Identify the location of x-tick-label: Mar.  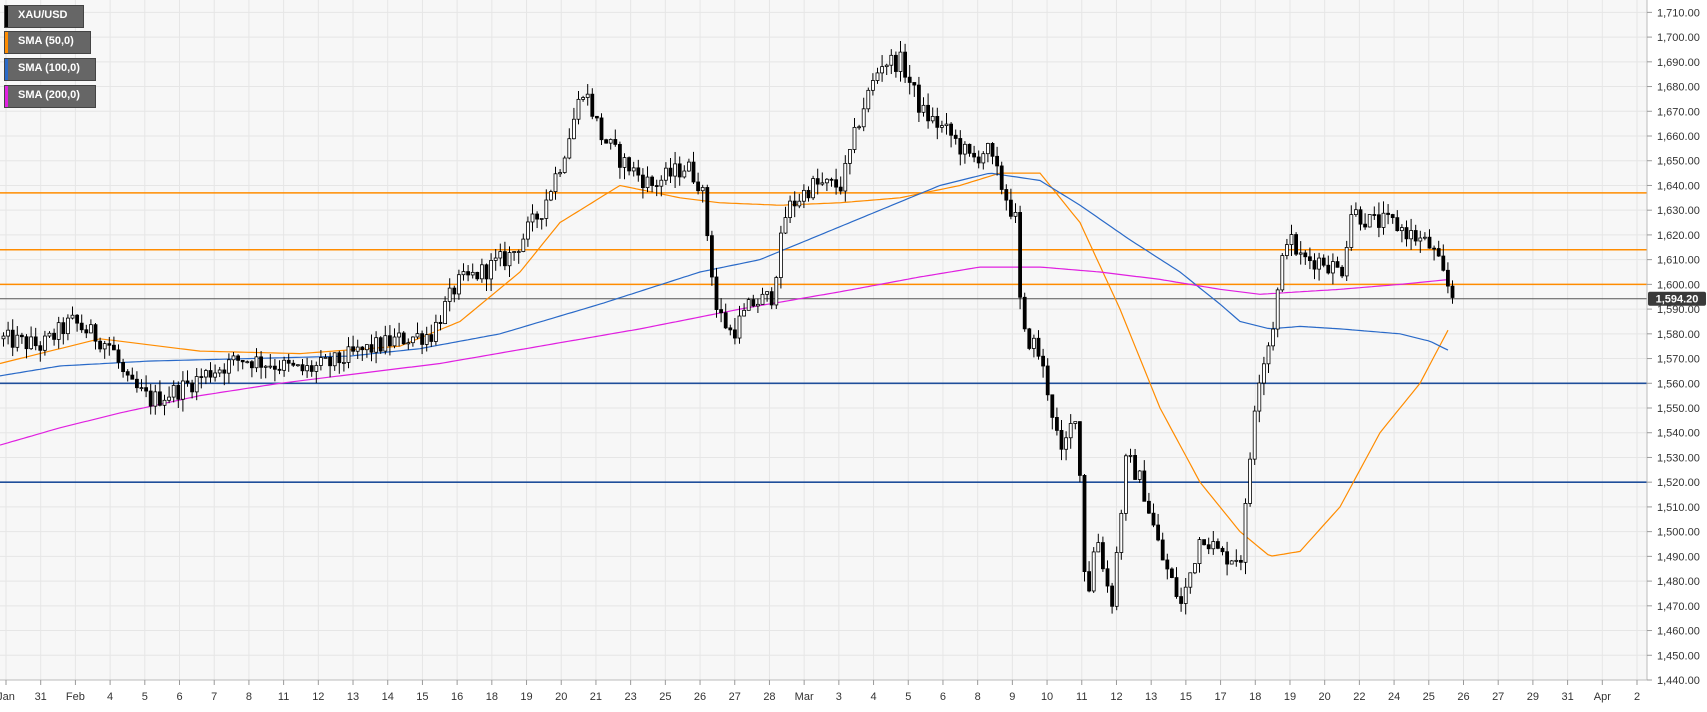
(804, 697).